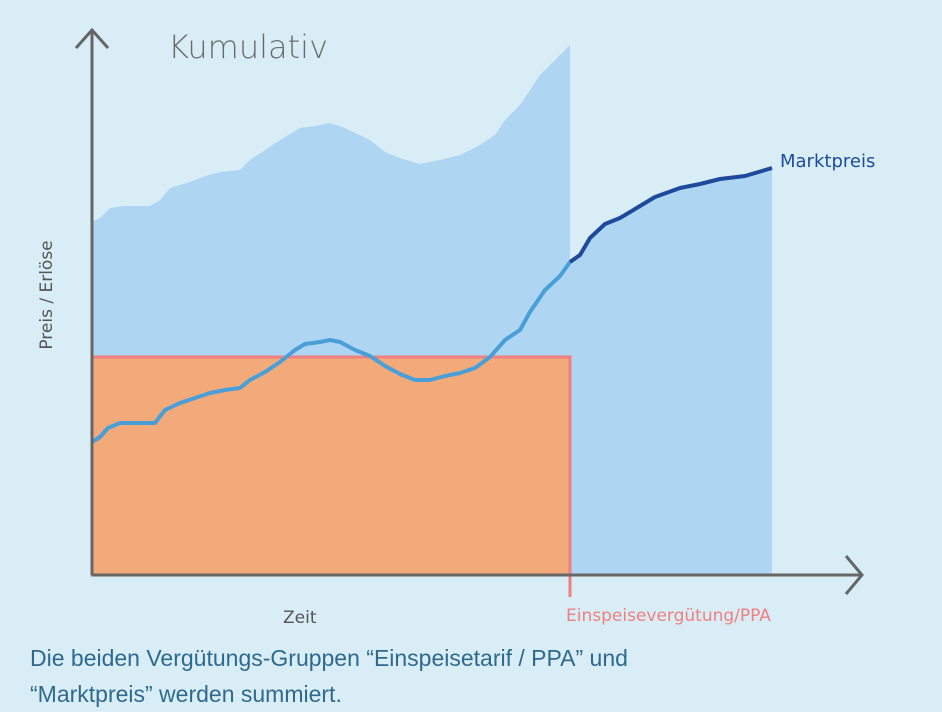 This screenshot has height=712, width=942. What do you see at coordinates (47, 295) in the screenshot?
I see `y-axis-label: Preis / Erlöse` at bounding box center [47, 295].